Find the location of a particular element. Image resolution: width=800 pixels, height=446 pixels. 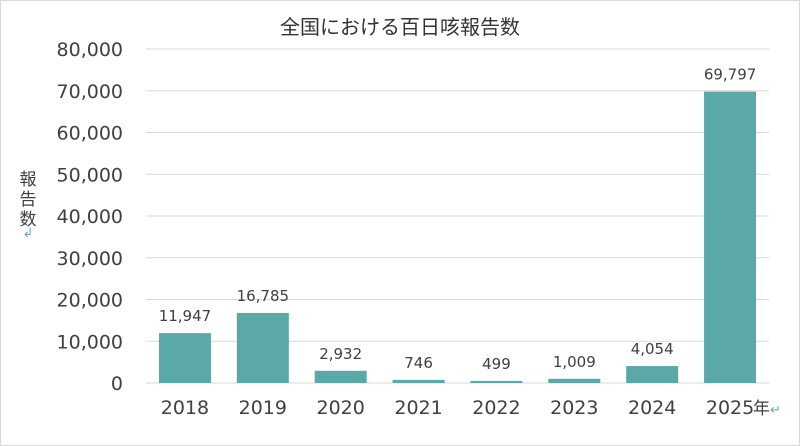

data-label: 499 is located at coordinates (496, 364).